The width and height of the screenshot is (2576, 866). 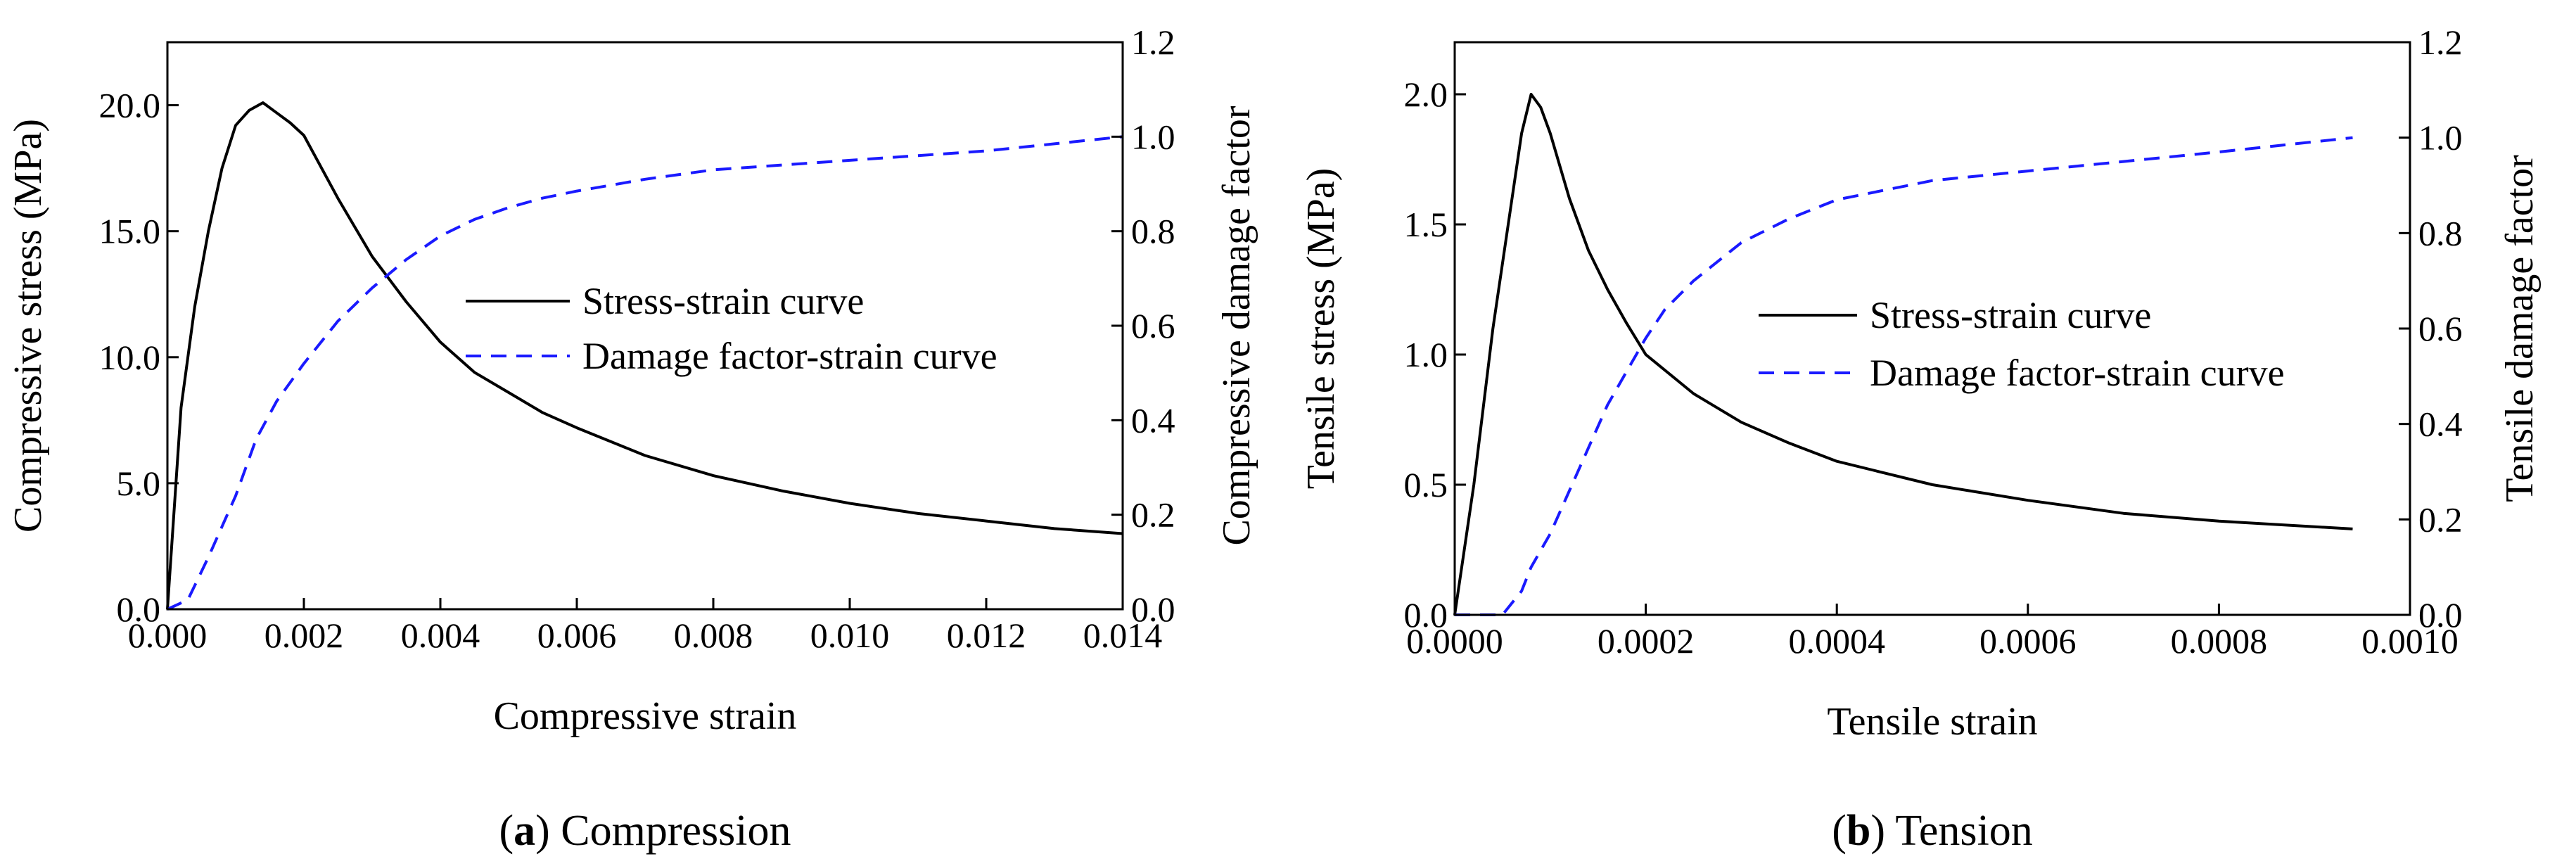 What do you see at coordinates (440, 635) in the screenshot?
I see `panel-a-x-tick-label: 0.004` at bounding box center [440, 635].